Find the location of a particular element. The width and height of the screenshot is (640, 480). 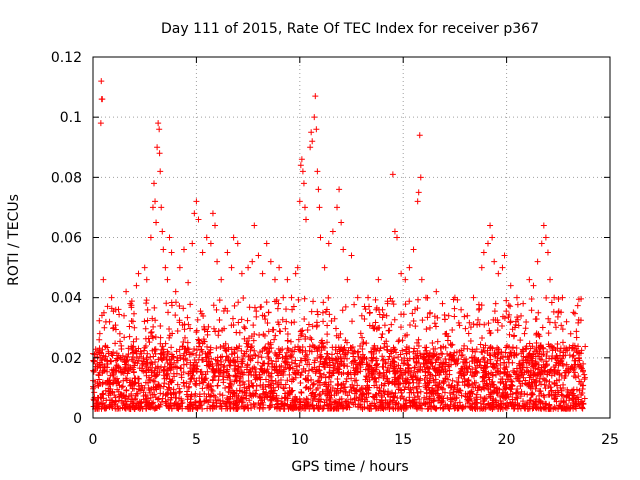

y-tick-label: 0.08 is located at coordinates (66, 178).